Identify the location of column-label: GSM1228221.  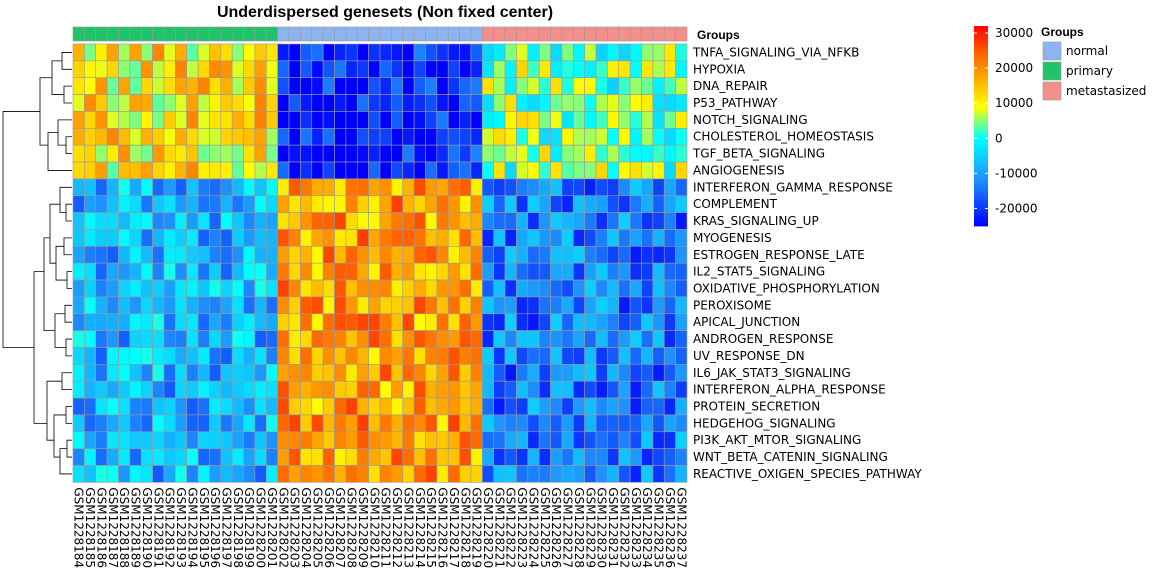
(499, 527).